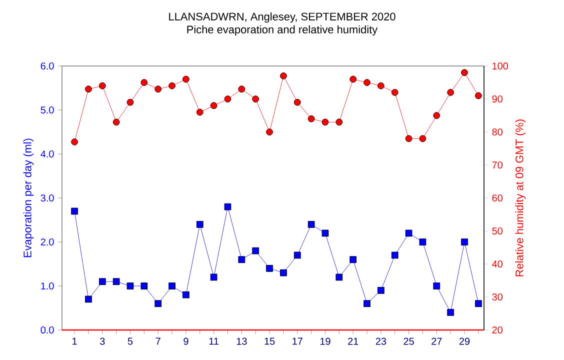 This screenshot has height=360, width=564. I want to click on y-tick-label: 3.0, so click(47, 198).